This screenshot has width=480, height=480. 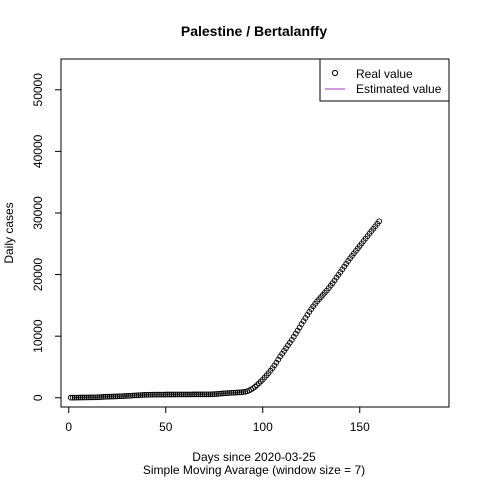 What do you see at coordinates (335, 73) in the screenshot?
I see `legend-circle-icon` at bounding box center [335, 73].